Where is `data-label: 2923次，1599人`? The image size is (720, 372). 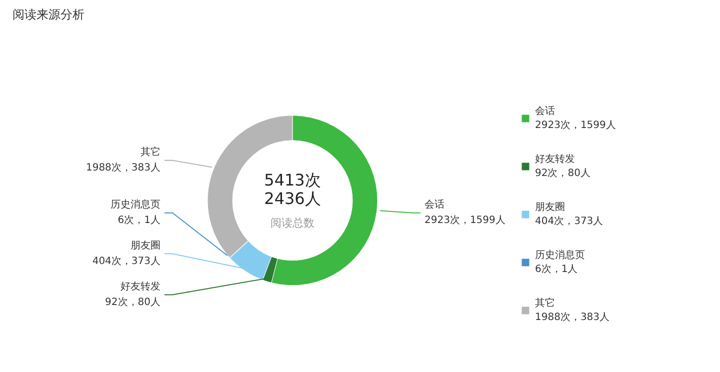 data-label: 2923次，1599人 is located at coordinates (465, 220).